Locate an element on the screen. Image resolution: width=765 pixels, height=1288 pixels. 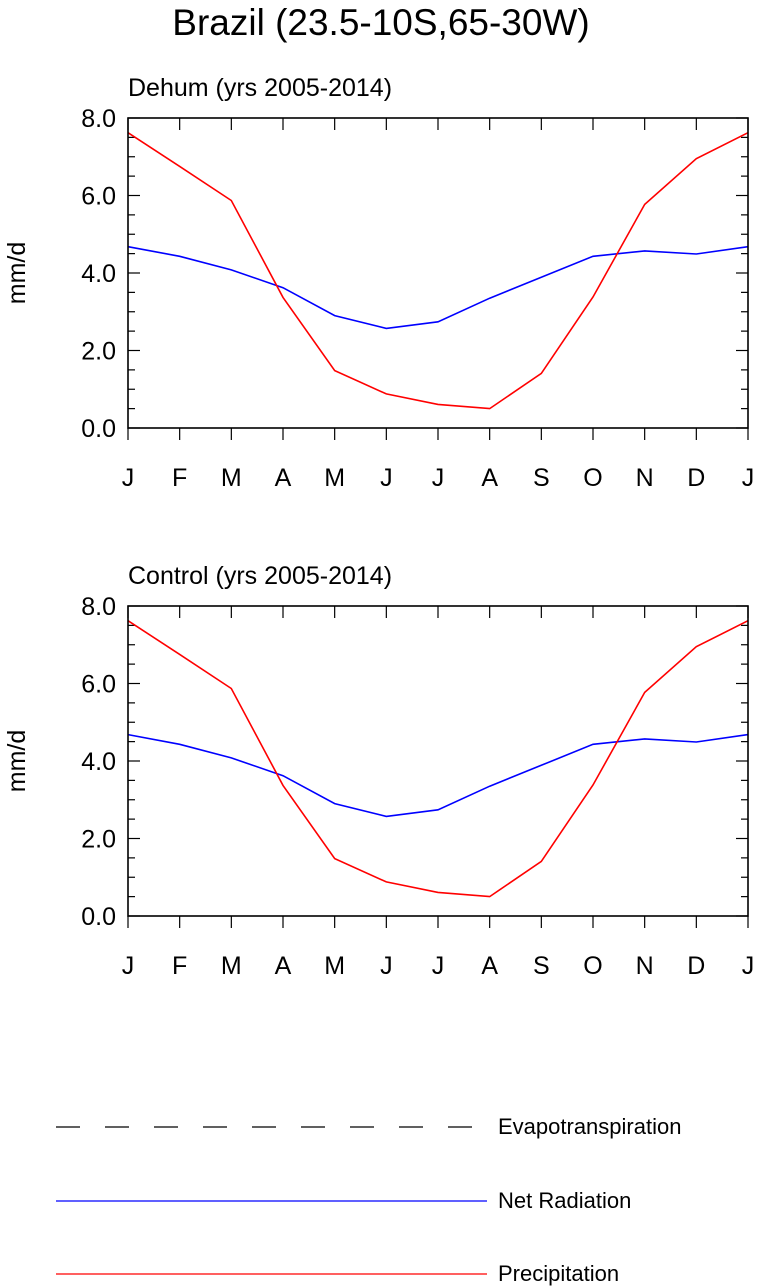
legend-label: Evapotranspiration is located at coordinates (589, 1126).